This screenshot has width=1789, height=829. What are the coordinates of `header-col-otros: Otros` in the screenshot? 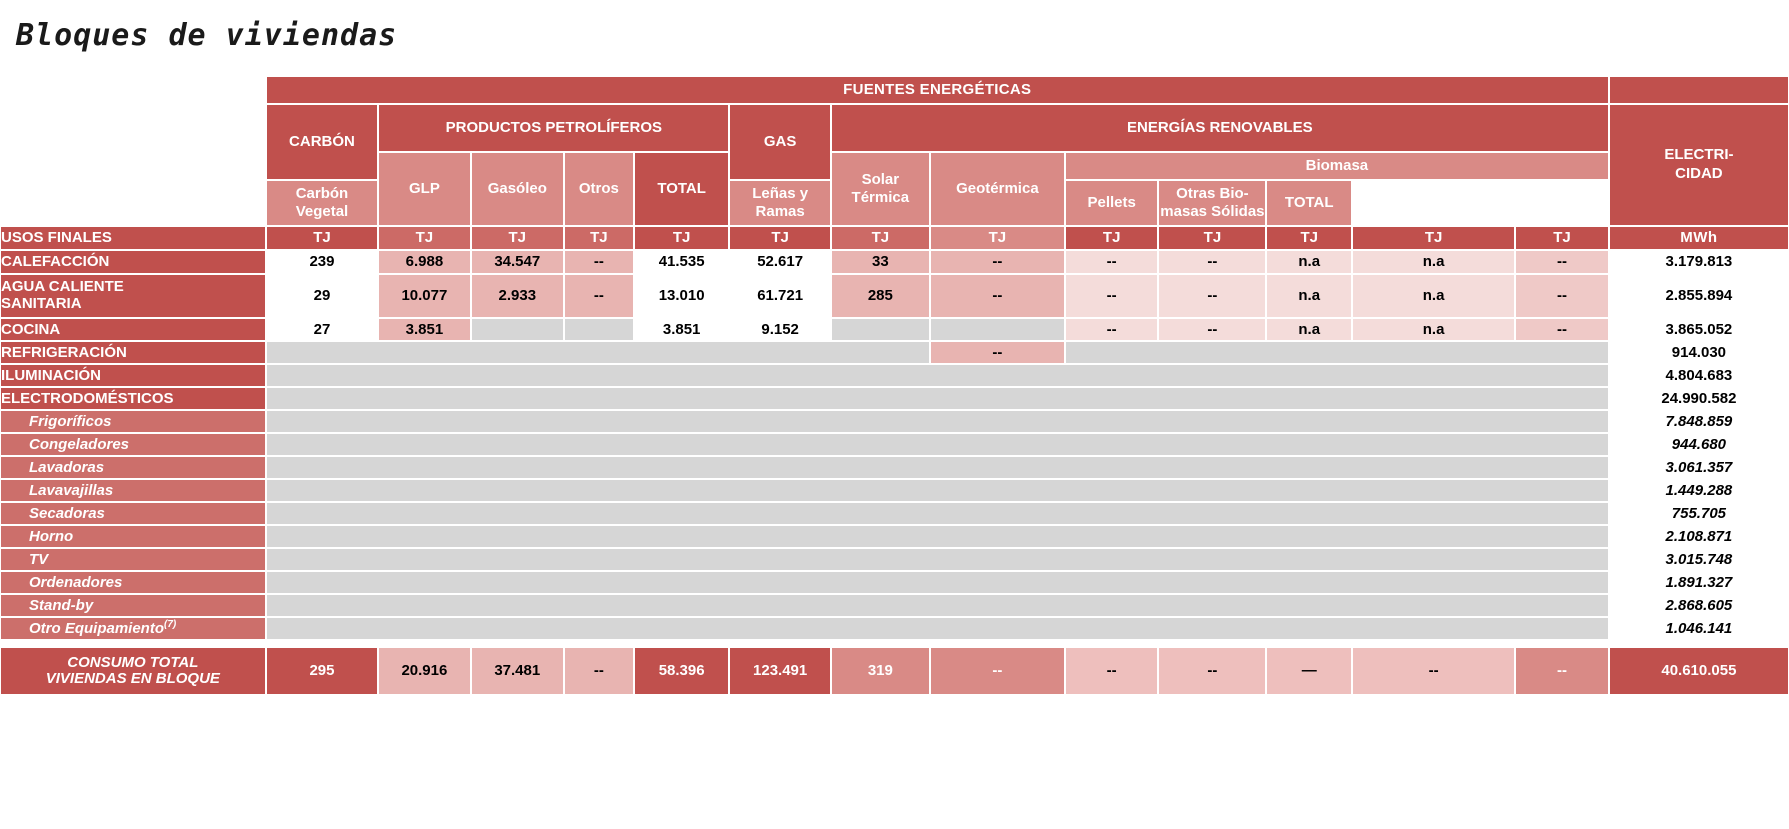 It's located at (599, 189).